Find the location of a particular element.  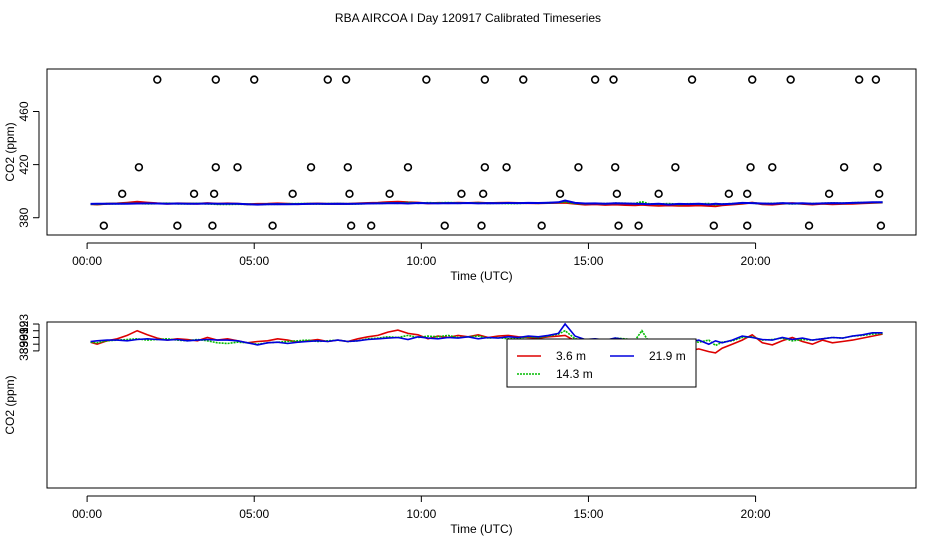

y-tick-label: 390 is located at coordinates (24, 344).